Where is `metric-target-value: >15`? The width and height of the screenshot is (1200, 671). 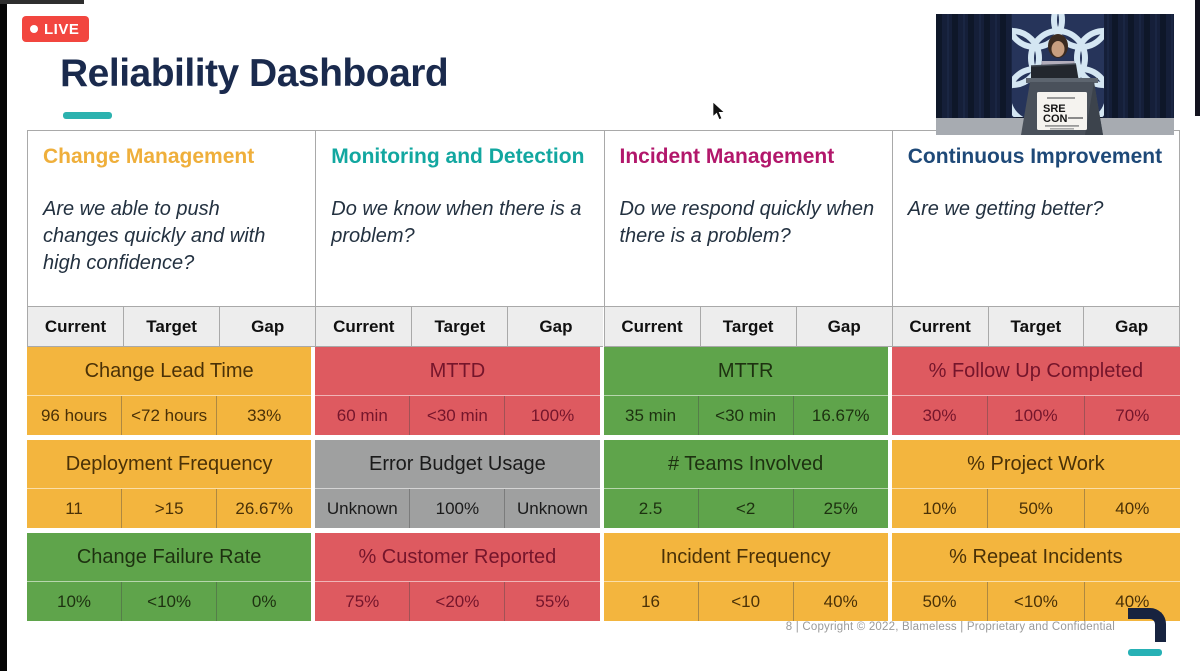 metric-target-value: >15 is located at coordinates (168, 508).